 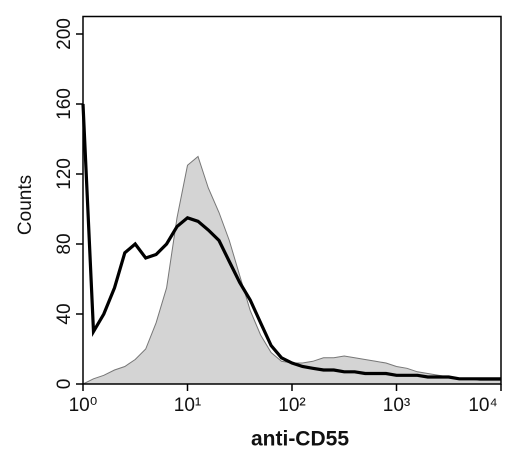 I want to click on y-tick-label: 200, so click(x=64, y=34).